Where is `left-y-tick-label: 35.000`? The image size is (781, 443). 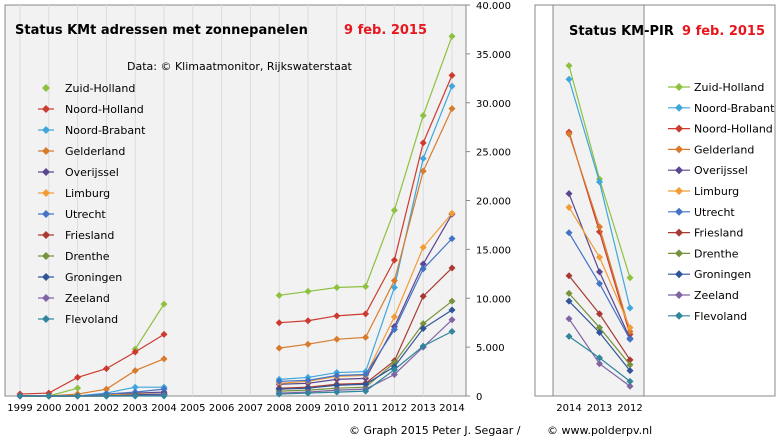 left-y-tick-label: 35.000 is located at coordinates (493, 55).